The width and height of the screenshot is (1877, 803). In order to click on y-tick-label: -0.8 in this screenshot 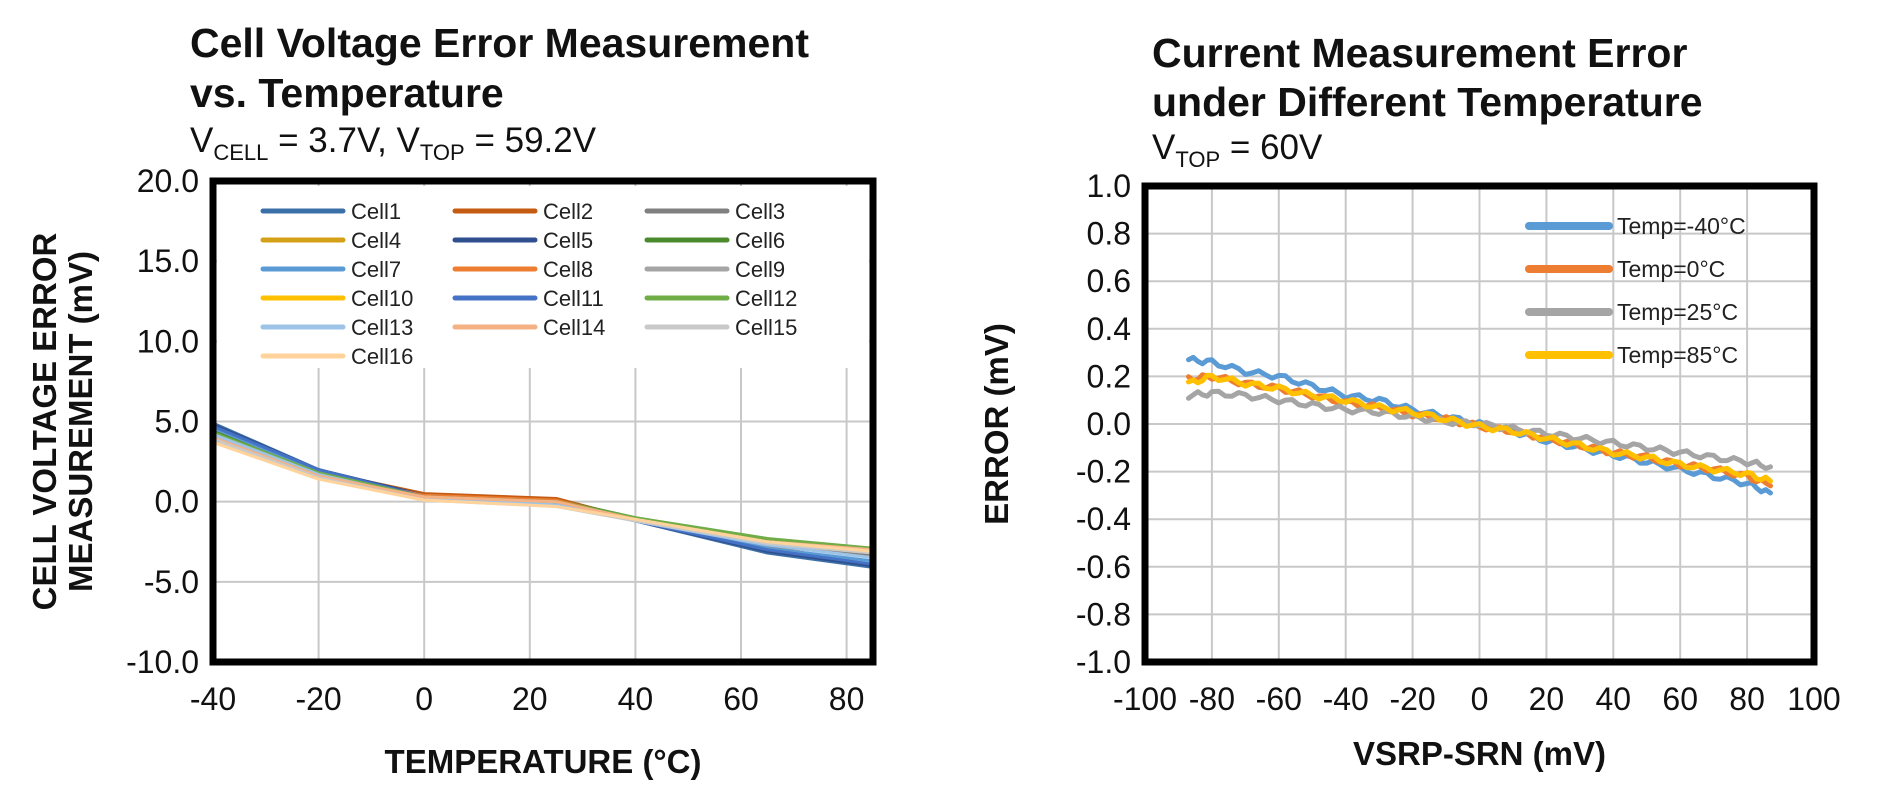, I will do `click(1103, 614)`.